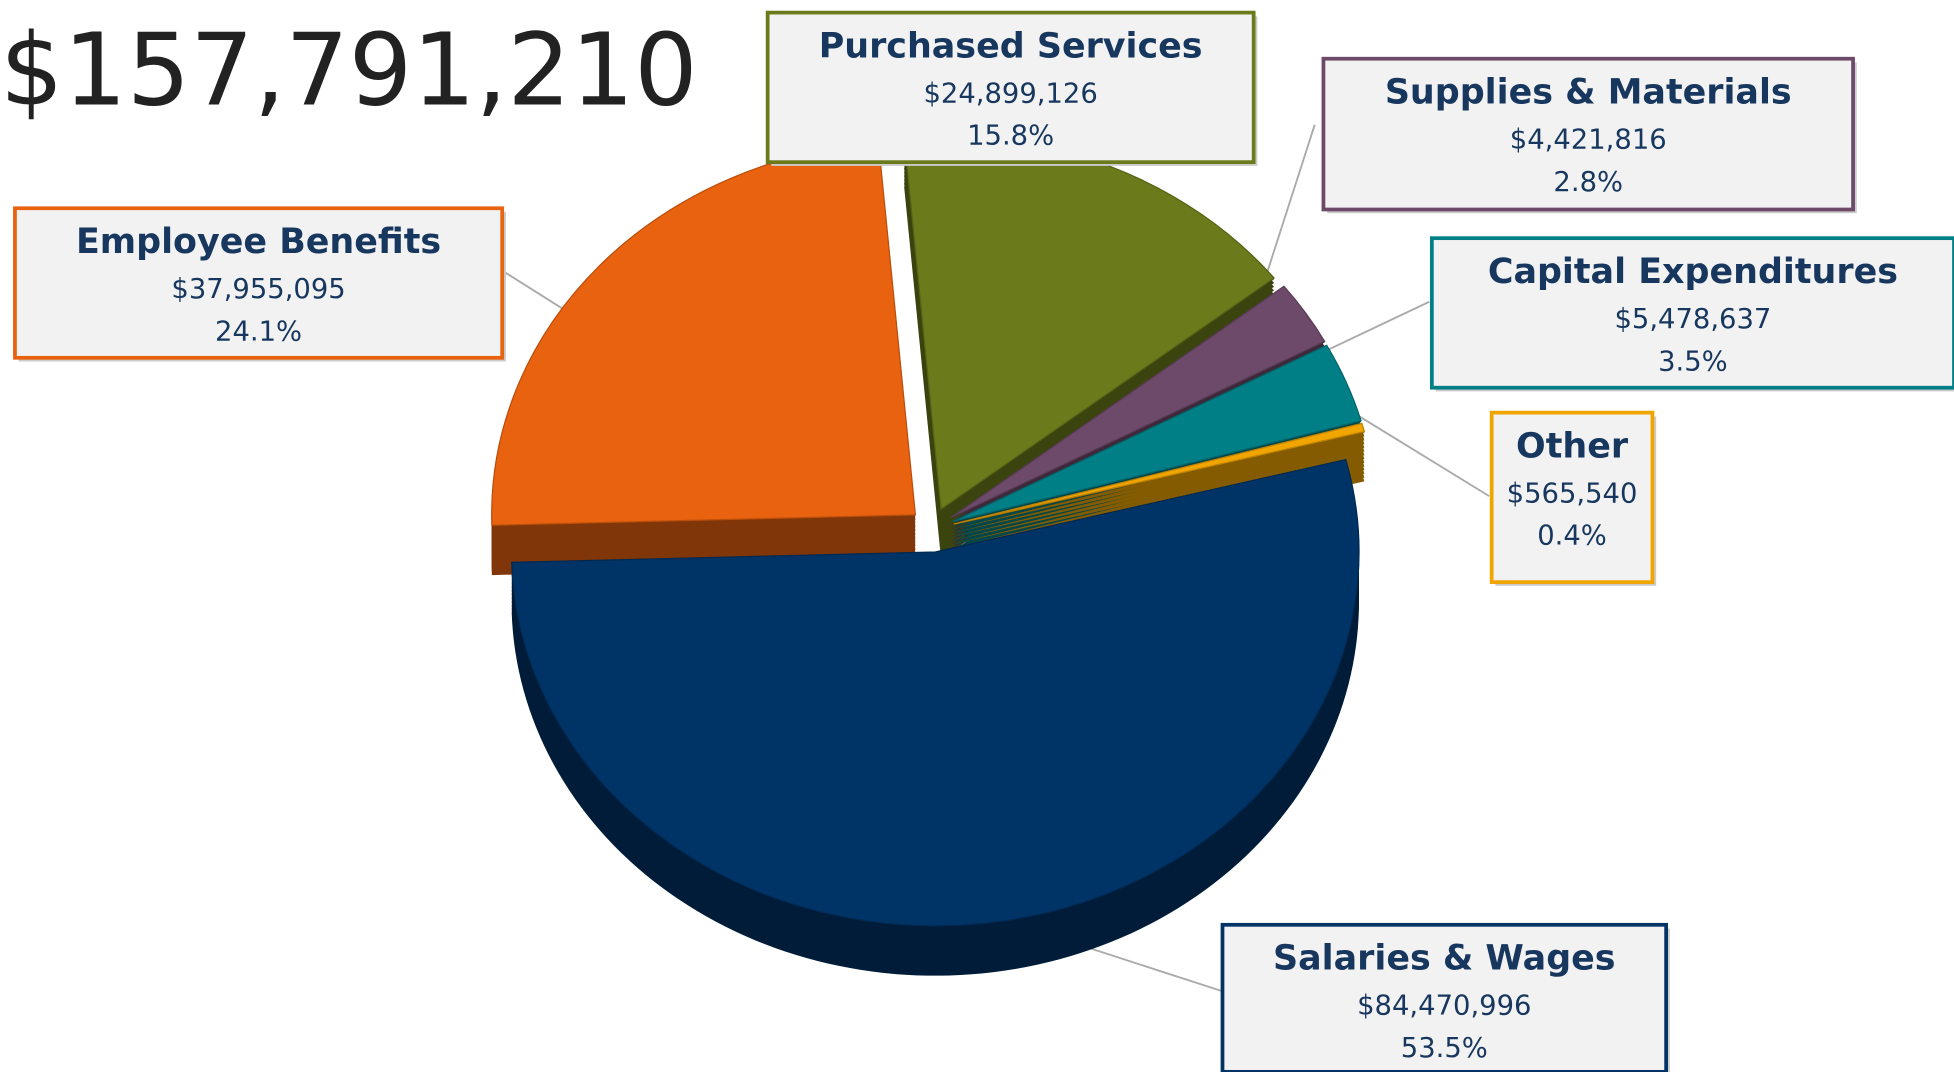 The height and width of the screenshot is (1072, 1954). I want to click on category-label: Purchased Services, so click(1011, 46).